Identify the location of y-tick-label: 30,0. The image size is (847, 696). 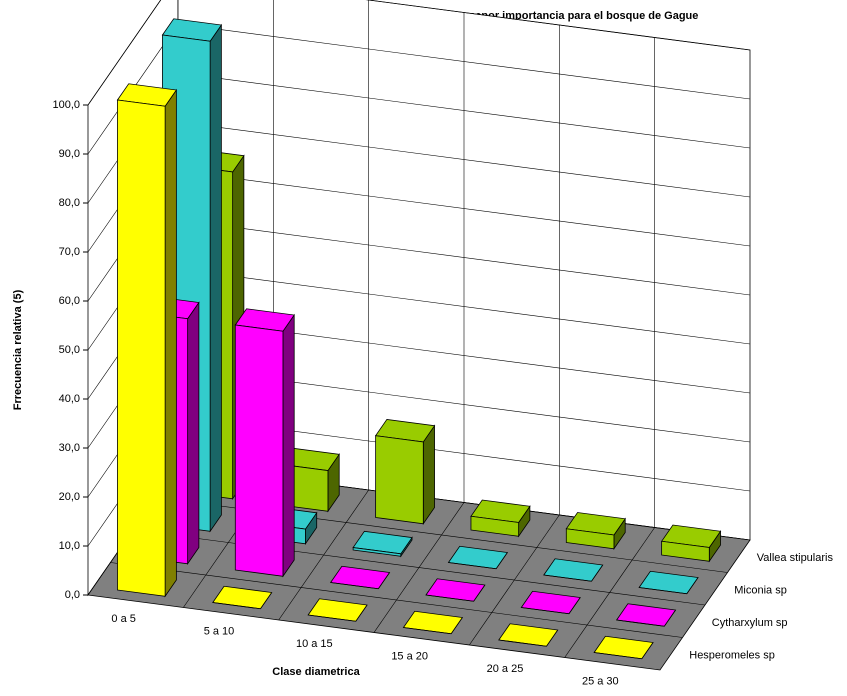
(69, 448).